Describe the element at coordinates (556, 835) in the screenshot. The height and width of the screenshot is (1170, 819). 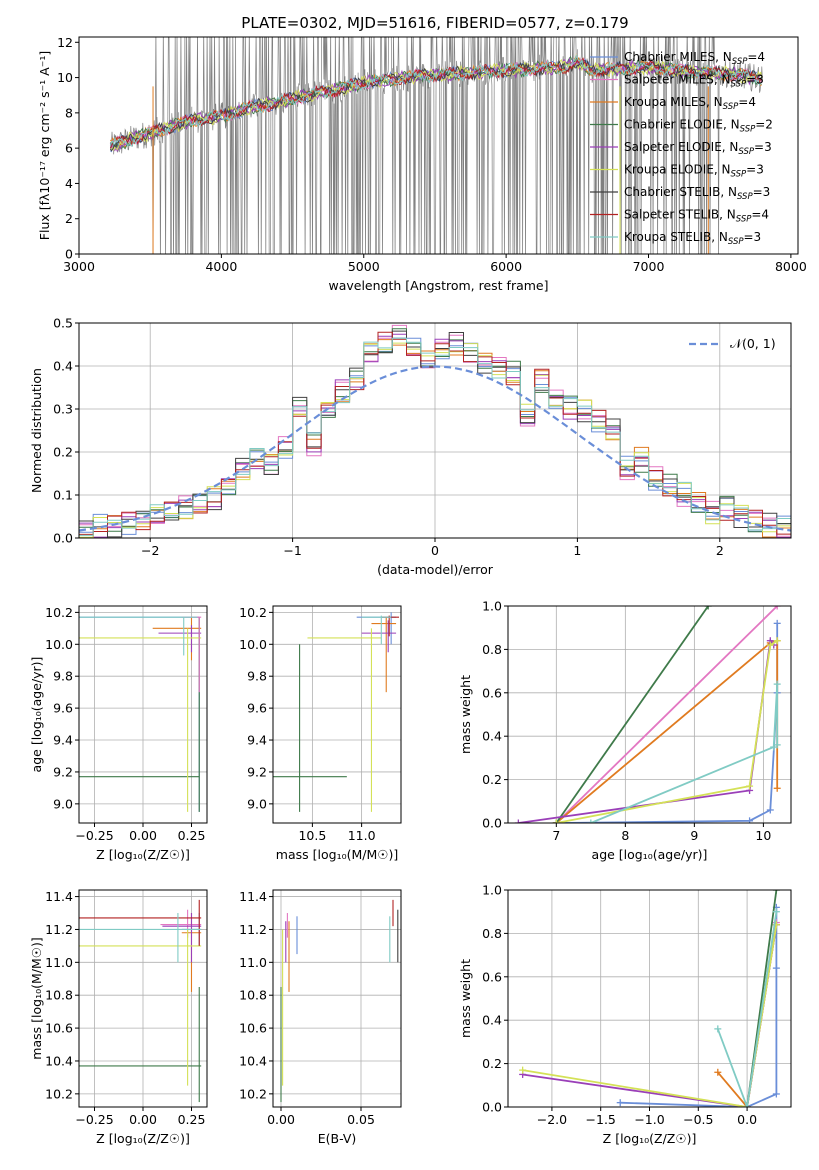
I see `x-tick-label: 7` at that location.